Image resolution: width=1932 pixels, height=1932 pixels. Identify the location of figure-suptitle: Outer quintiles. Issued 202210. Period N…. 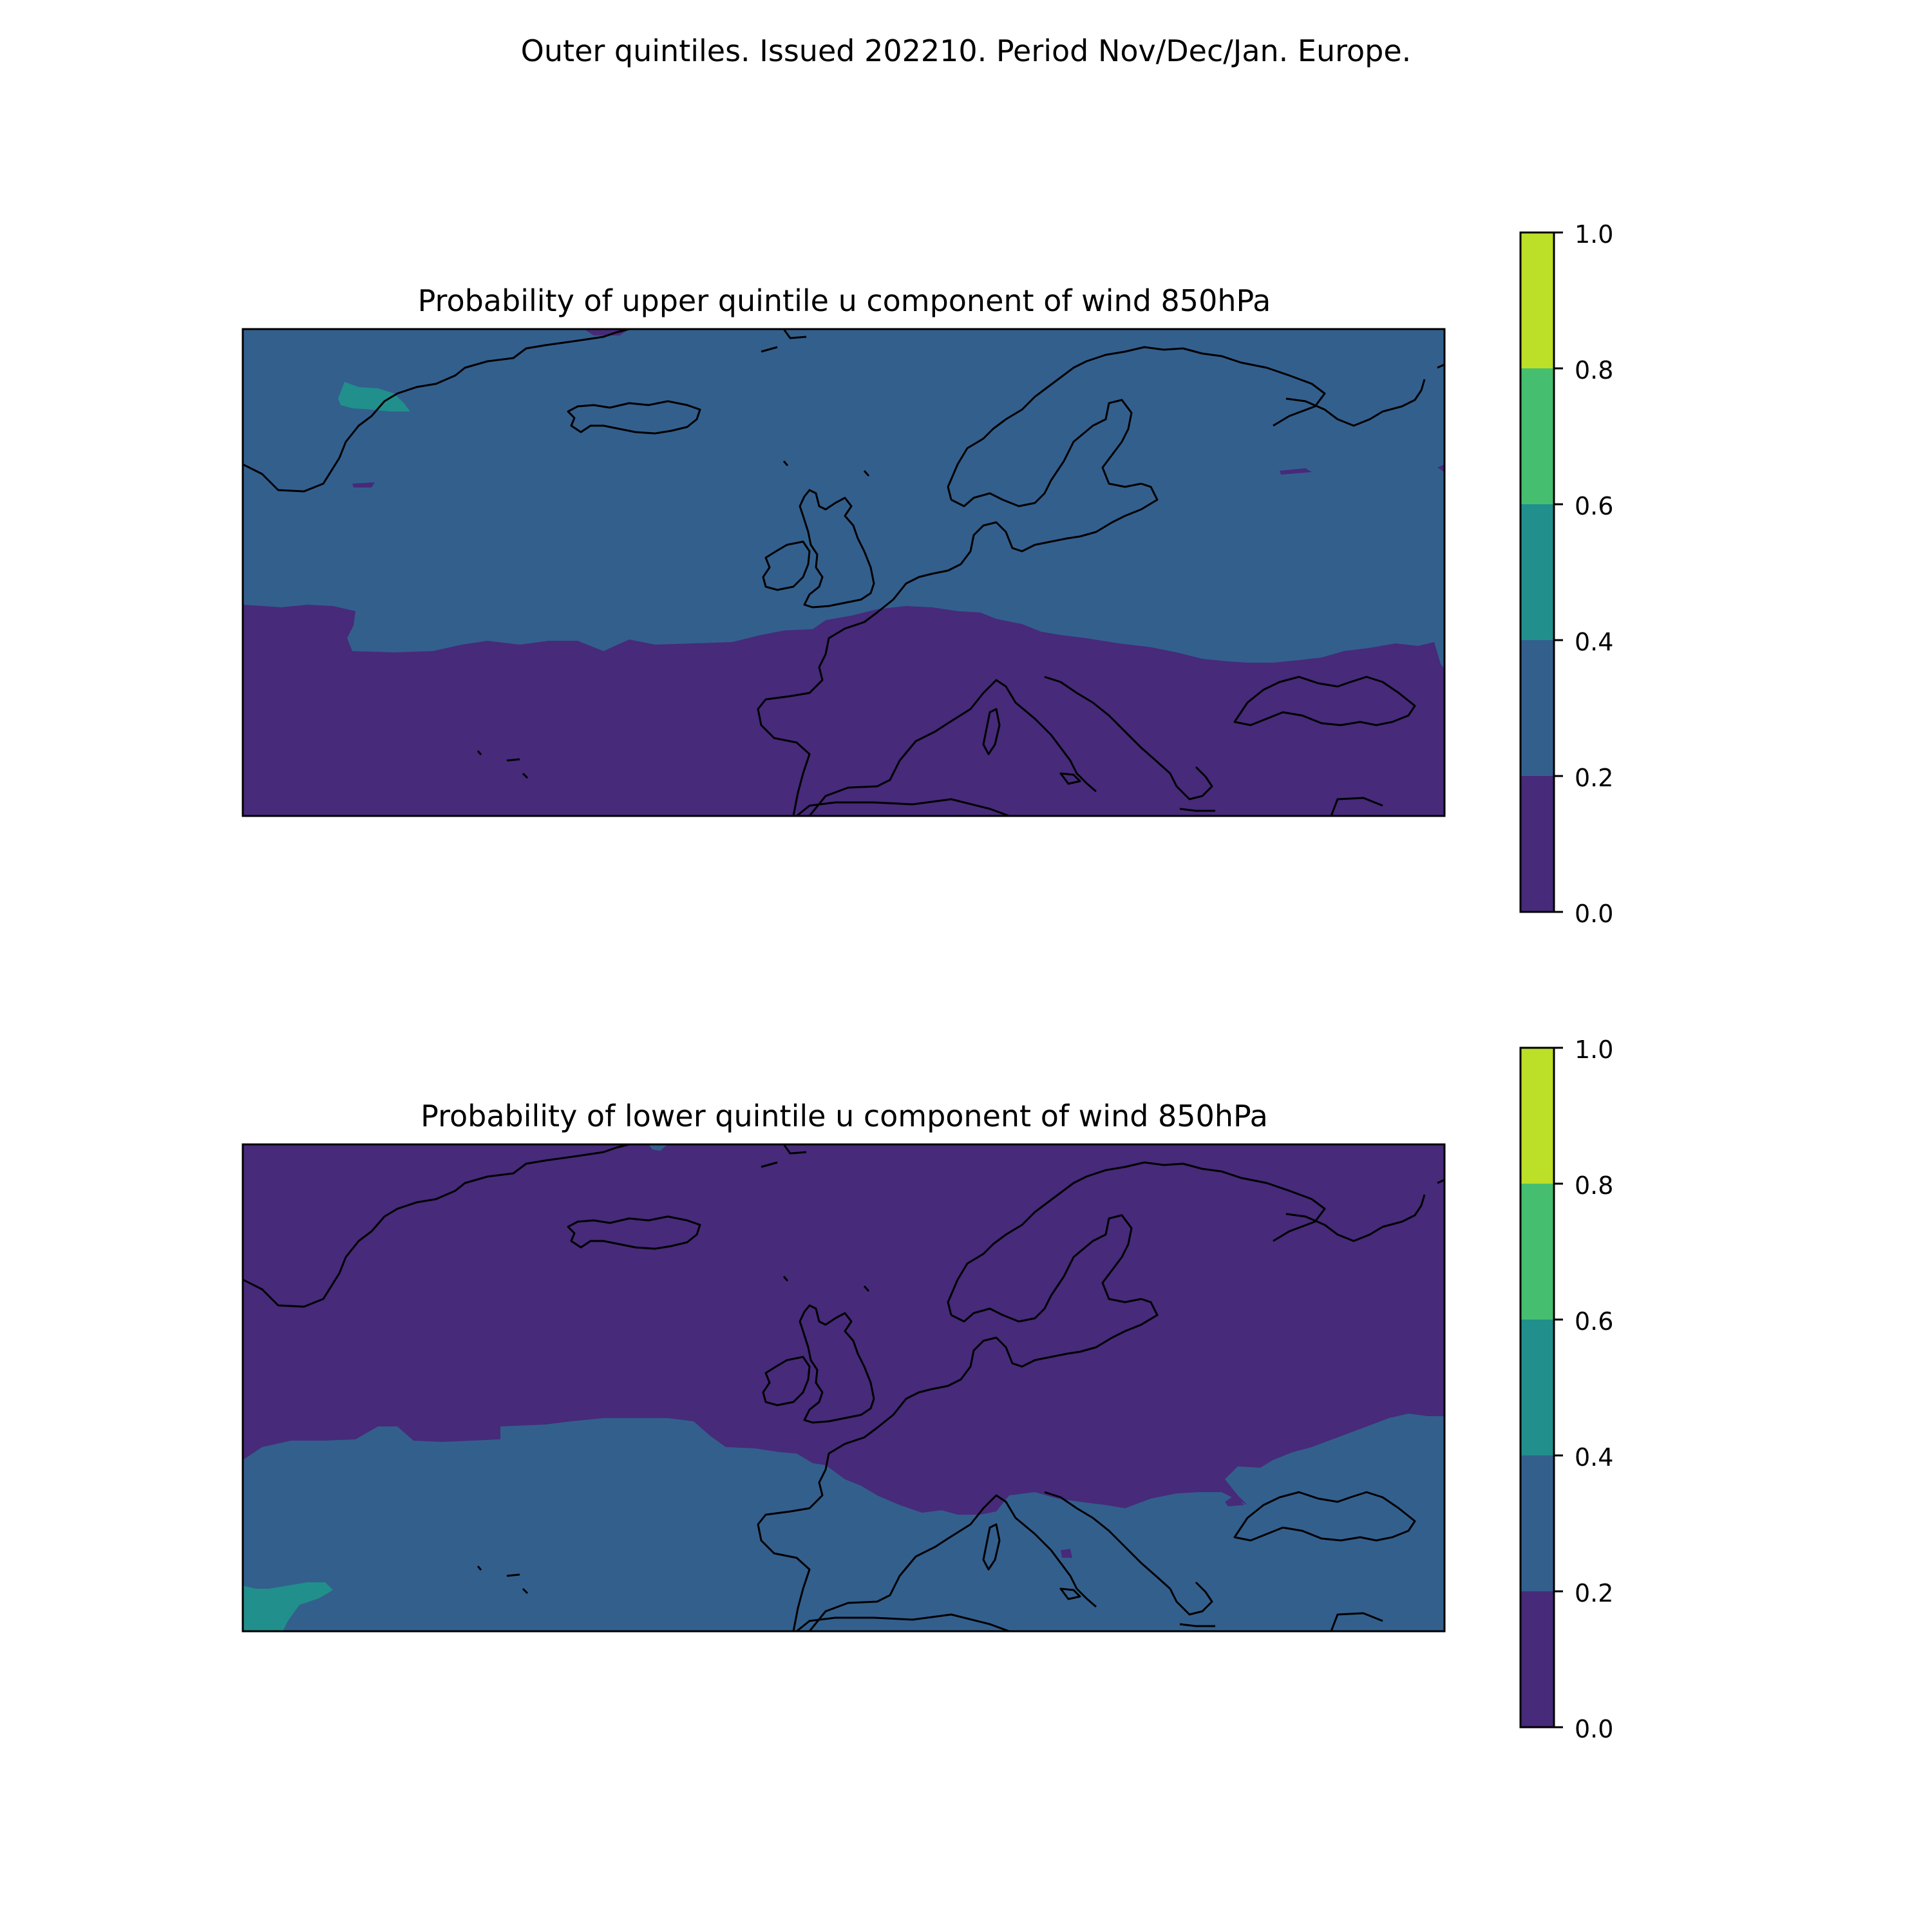
(967, 50).